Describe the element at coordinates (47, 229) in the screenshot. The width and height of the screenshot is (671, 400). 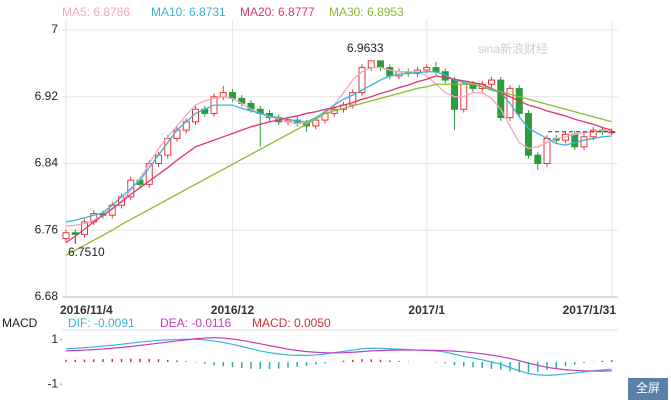
I see `y-tick-label: 6.76` at that location.